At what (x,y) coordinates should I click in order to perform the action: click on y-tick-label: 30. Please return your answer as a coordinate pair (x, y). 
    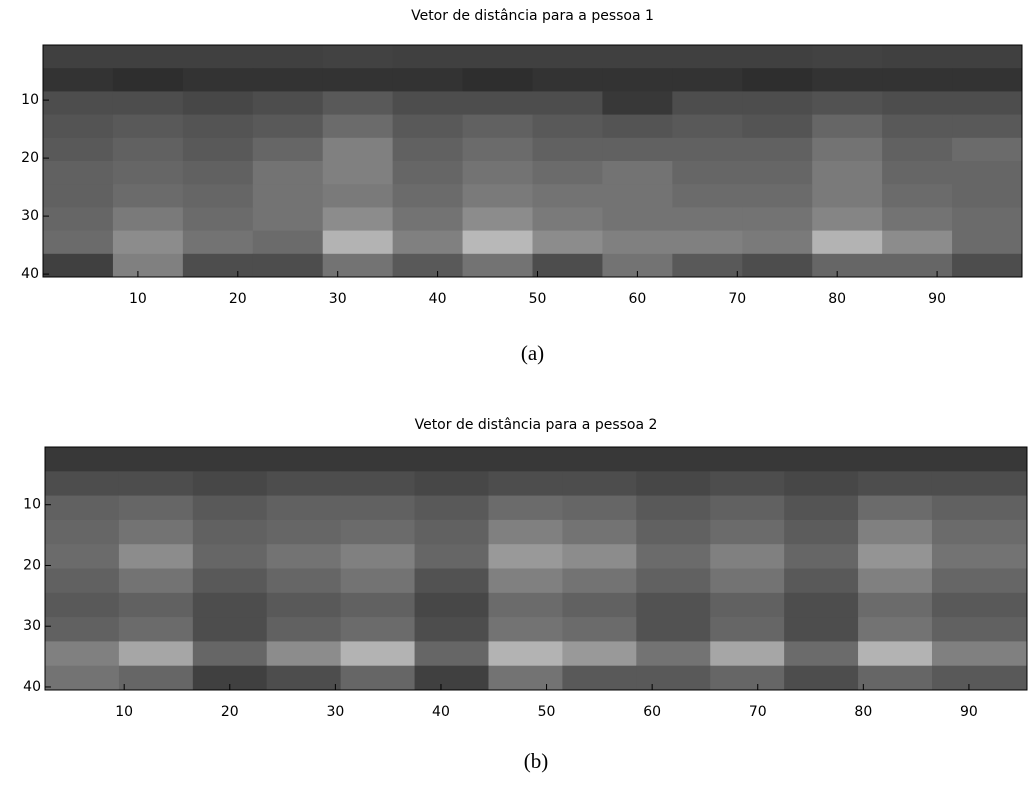
    Looking at the image, I should click on (32, 626).